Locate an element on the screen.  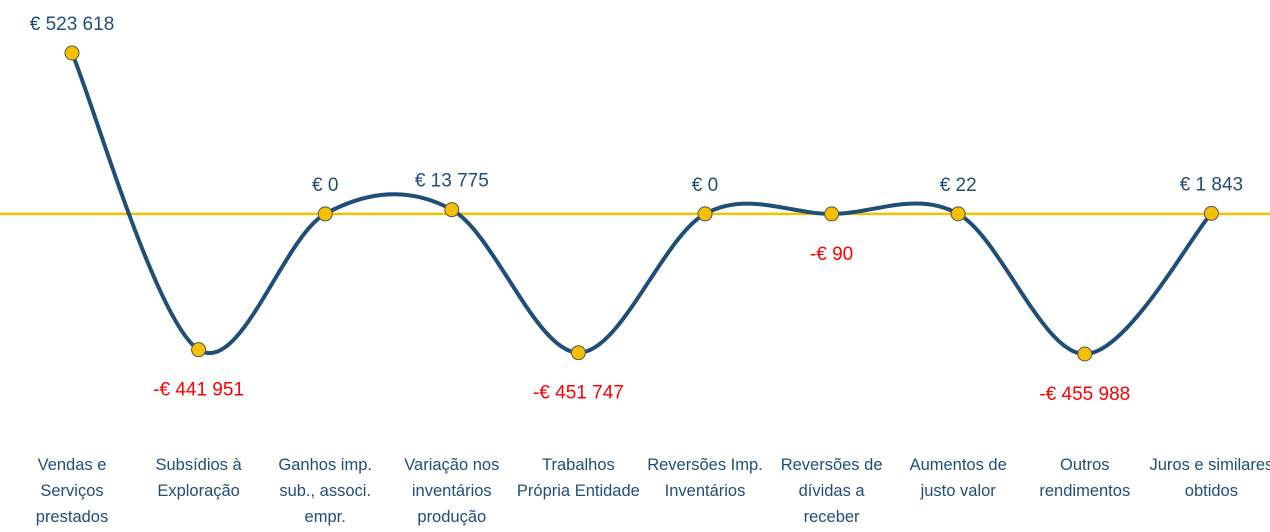
x-tick-label: Outros rendimentos is located at coordinates (1085, 478).